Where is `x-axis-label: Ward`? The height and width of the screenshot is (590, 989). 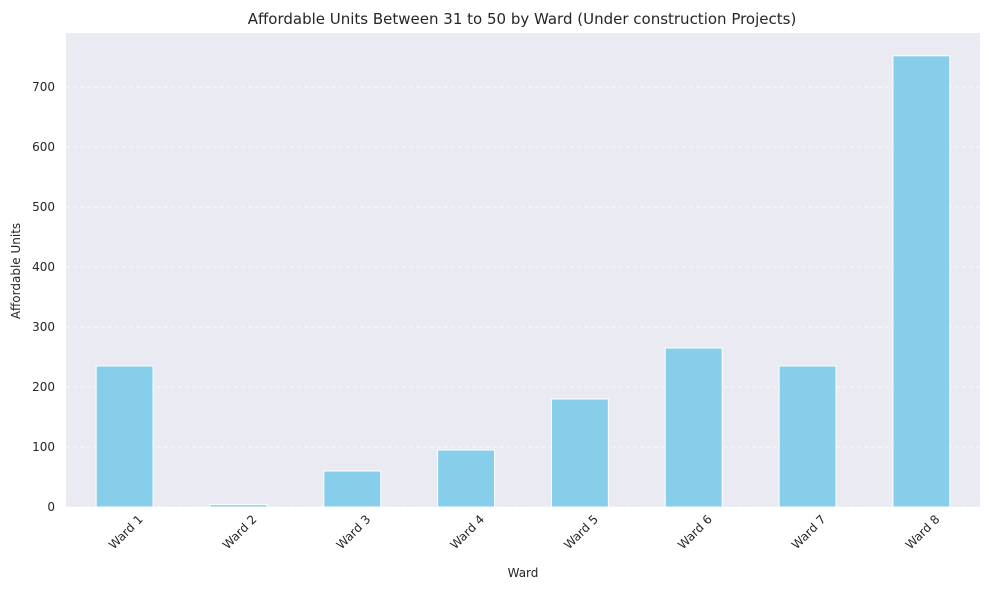
x-axis-label: Ward is located at coordinates (523, 573).